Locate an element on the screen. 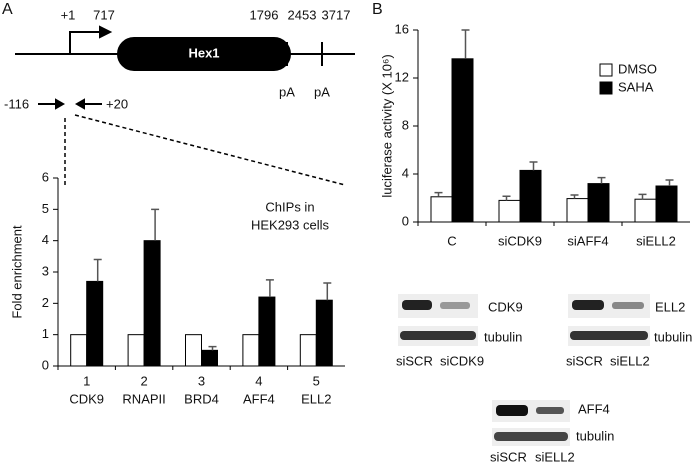 The image size is (700, 466). y-tick-label: 8 is located at coordinates (405, 124).